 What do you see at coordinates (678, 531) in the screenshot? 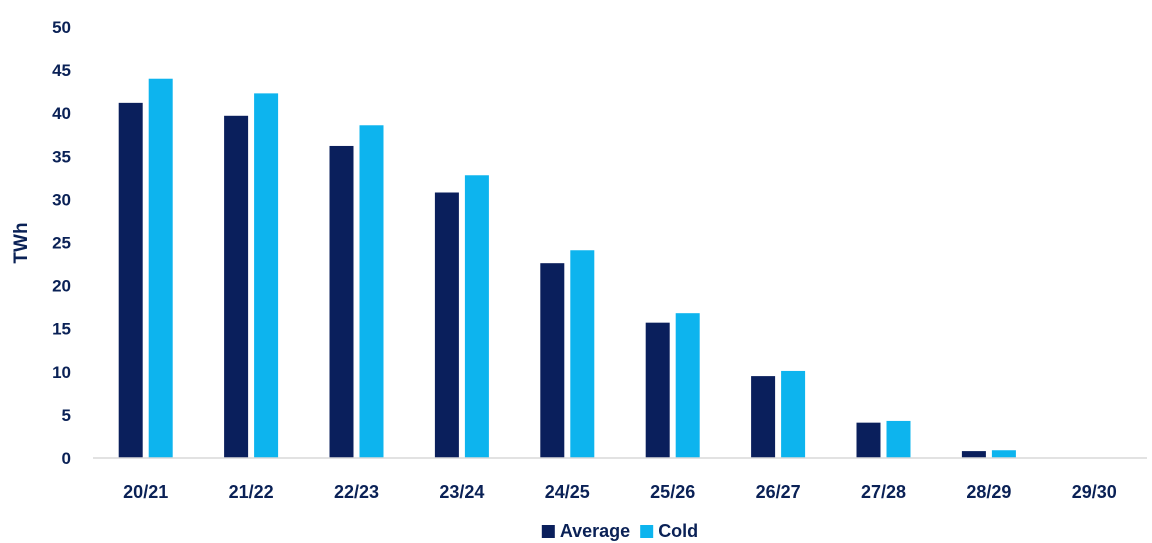
I see `legend-label: Cold` at bounding box center [678, 531].